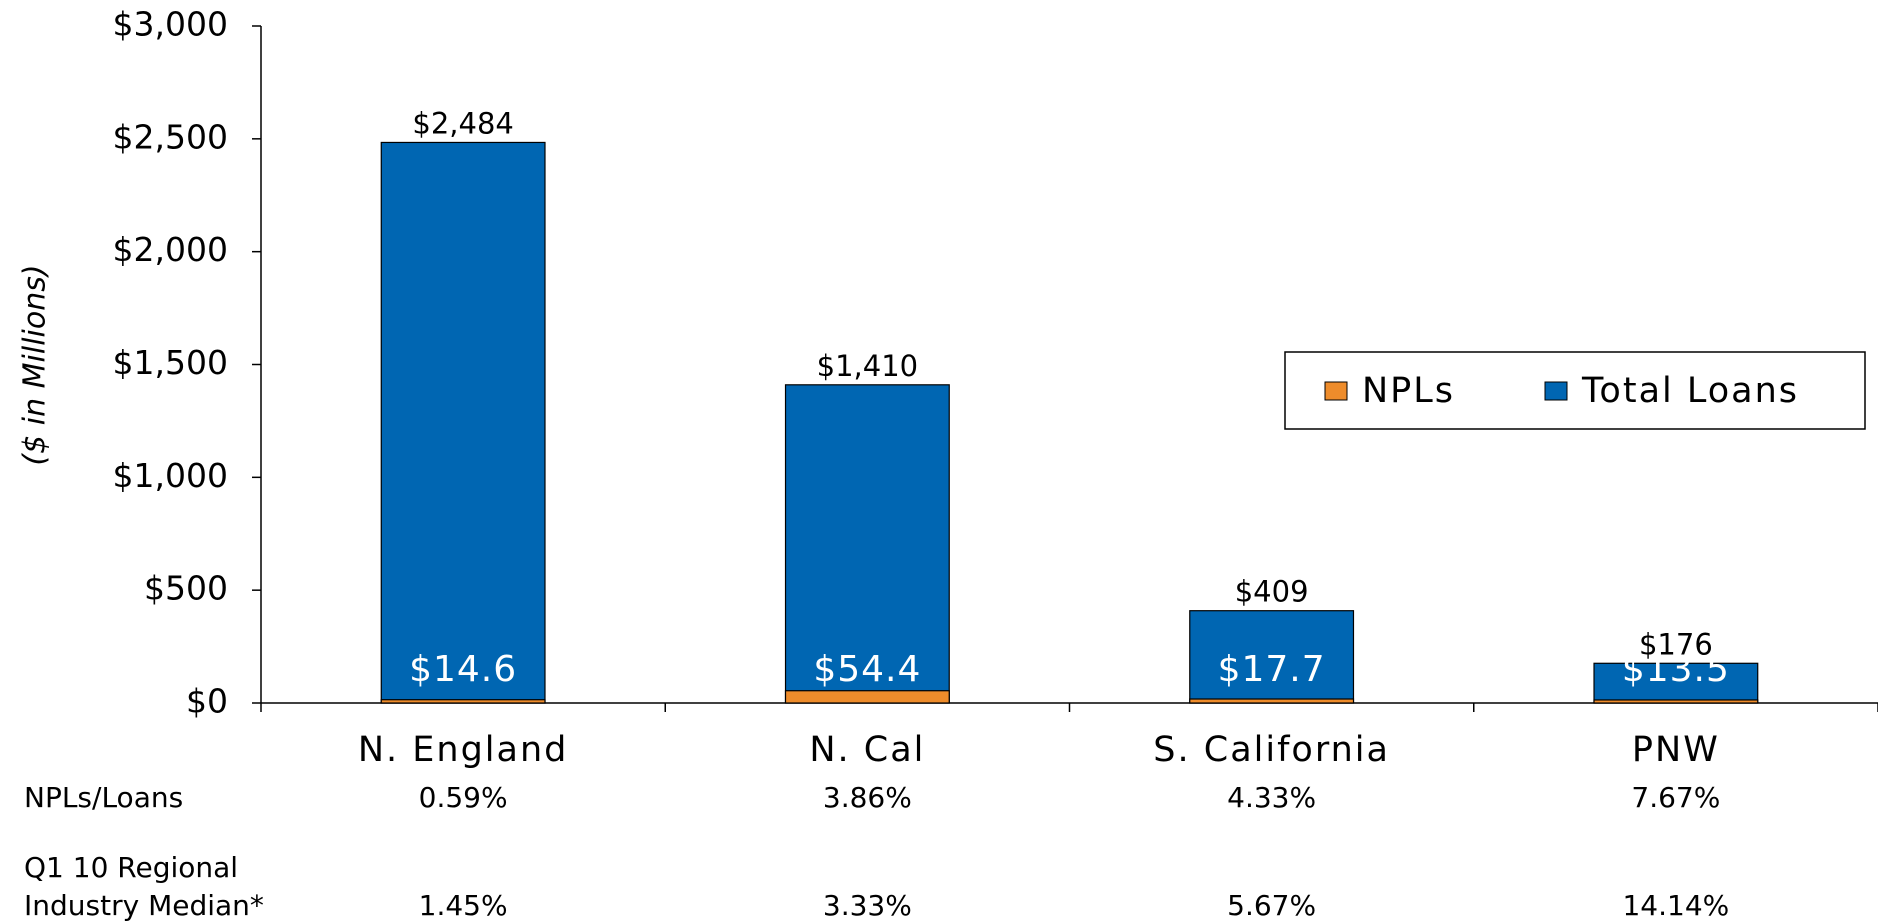 The image size is (1878, 924). What do you see at coordinates (170, 475) in the screenshot?
I see `y-tick-label: $1,000` at bounding box center [170, 475].